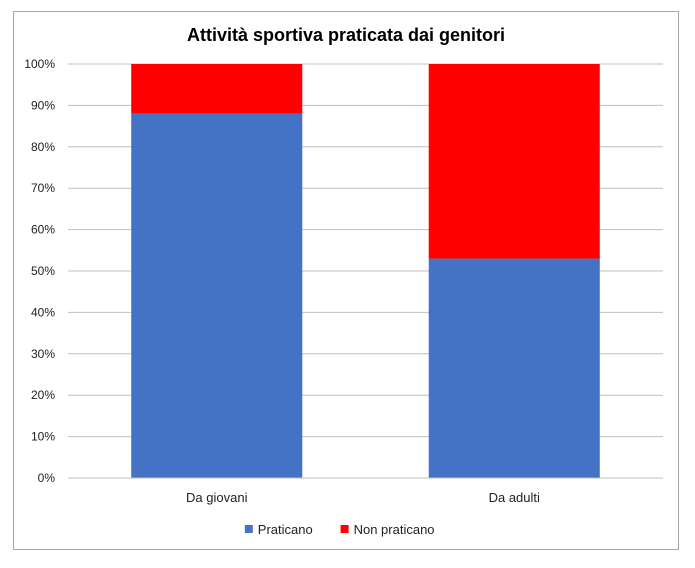  Describe the element at coordinates (43, 105) in the screenshot. I see `y-tick-label: 90%` at that location.